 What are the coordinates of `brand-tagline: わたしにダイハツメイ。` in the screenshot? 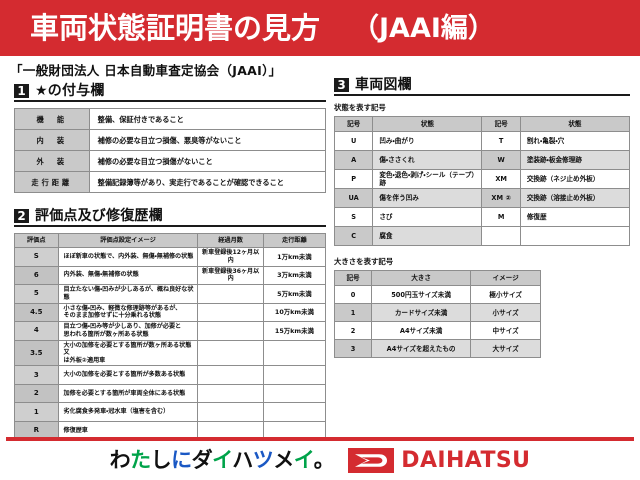 It's located at (222, 460).